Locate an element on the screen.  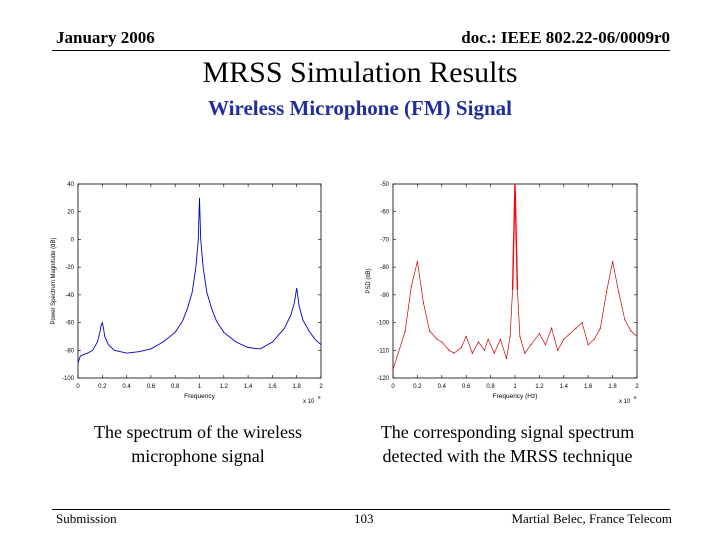
x-axis-label: Frequency is located at coordinates (199, 396).